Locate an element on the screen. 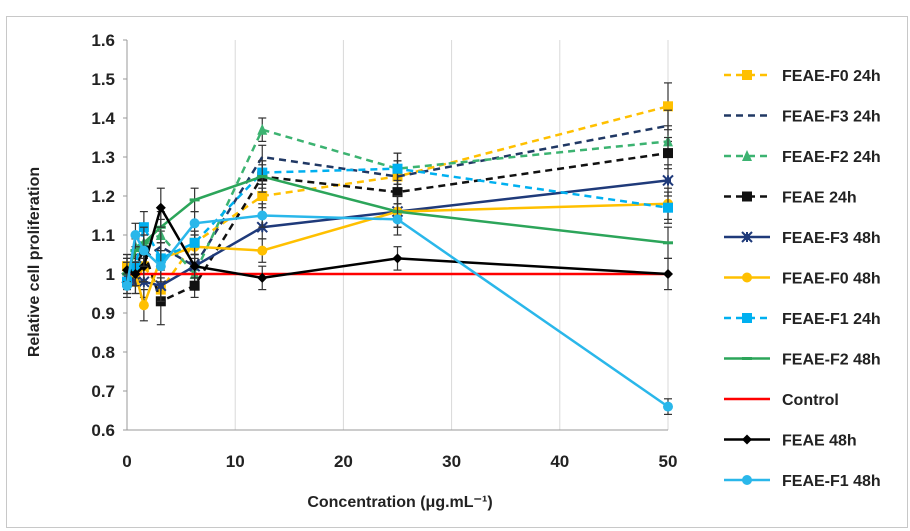  x-tick-label: 0 is located at coordinates (126, 461).